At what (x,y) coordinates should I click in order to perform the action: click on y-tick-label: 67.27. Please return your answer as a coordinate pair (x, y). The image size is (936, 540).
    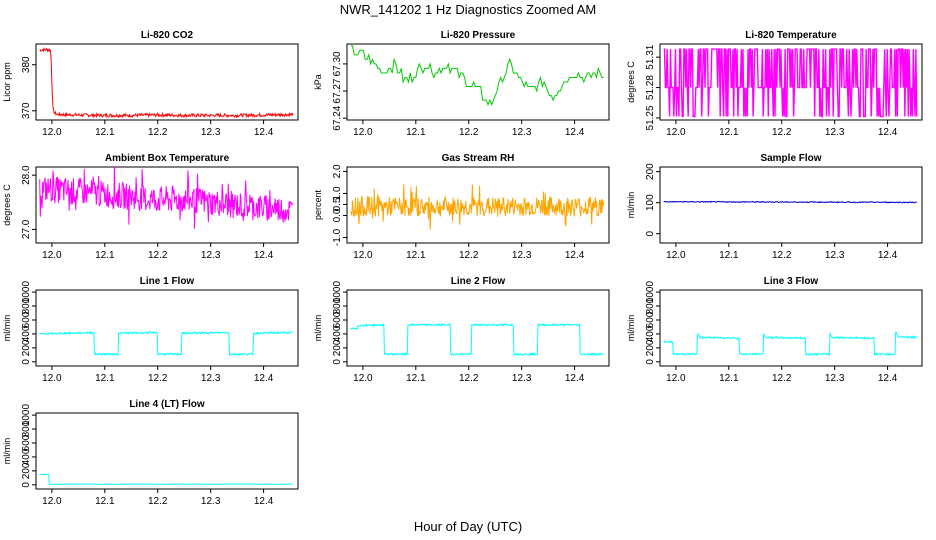
    Looking at the image, I should click on (337, 90).